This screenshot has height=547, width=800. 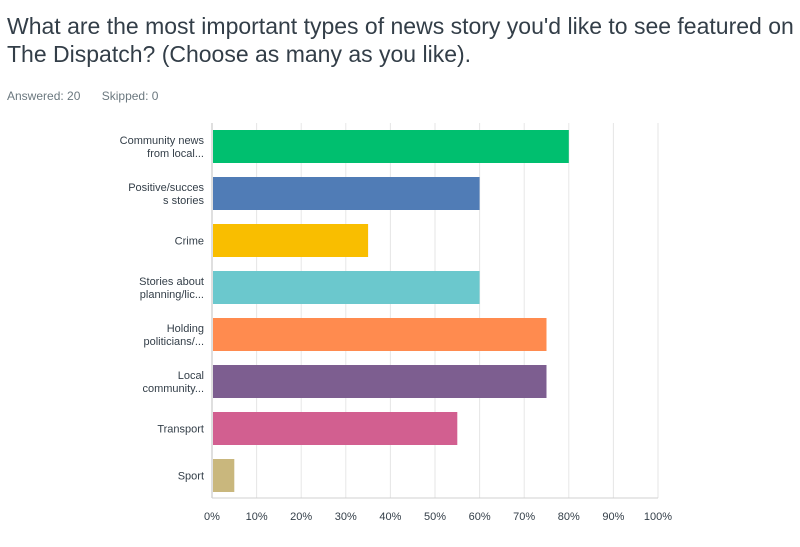 I want to click on x-tick-label: 100%, so click(x=658, y=517).